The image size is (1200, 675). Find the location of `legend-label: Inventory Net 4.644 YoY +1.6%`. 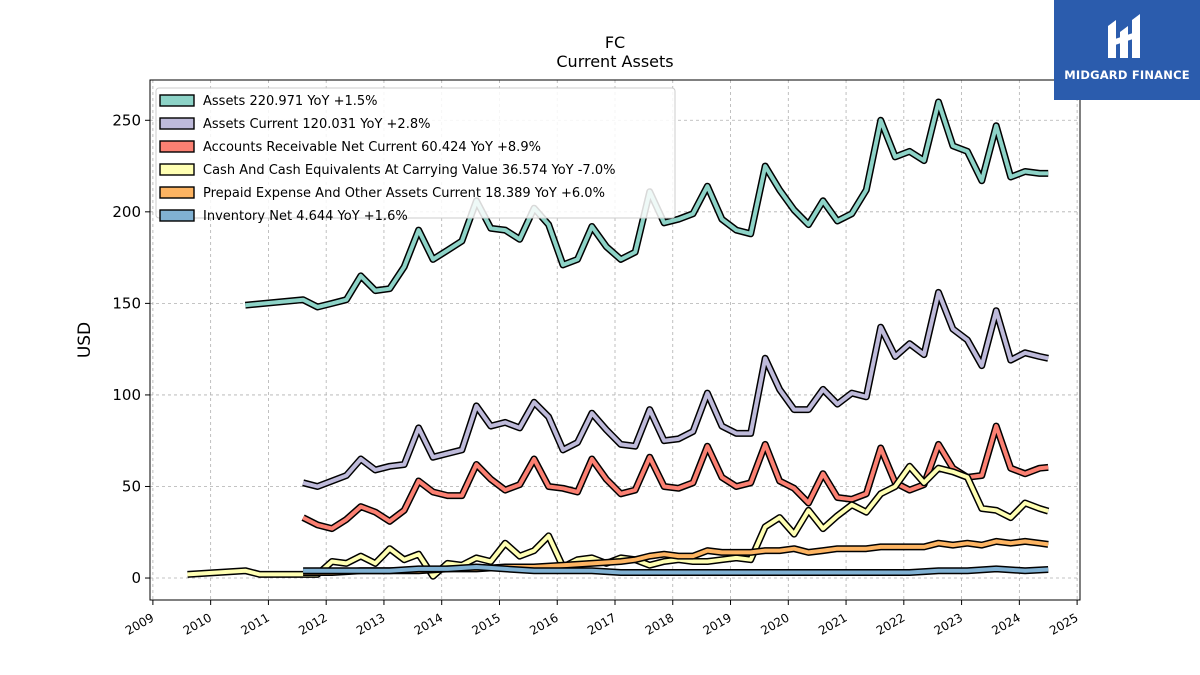

legend-label: Inventory Net 4.644 YoY +1.6% is located at coordinates (305, 216).